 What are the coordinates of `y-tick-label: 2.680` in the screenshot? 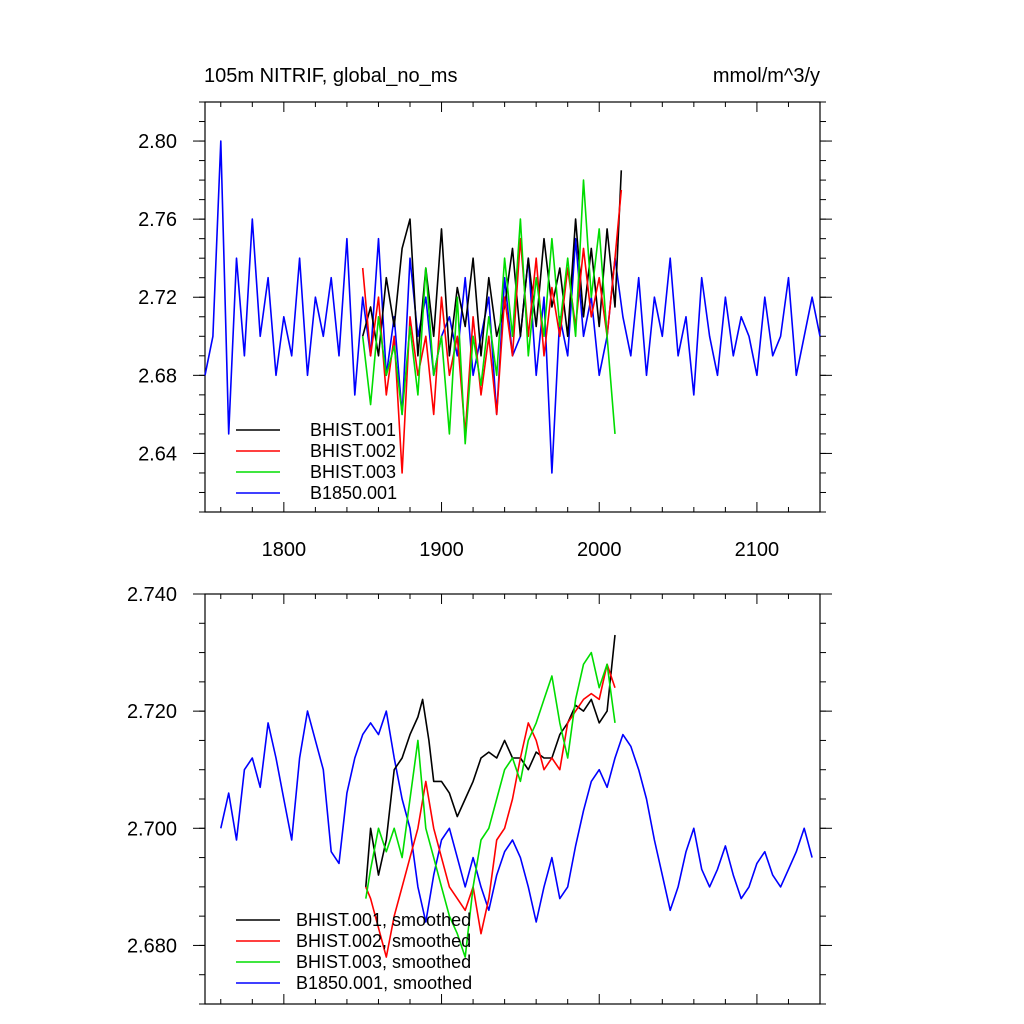 It's located at (152, 946).